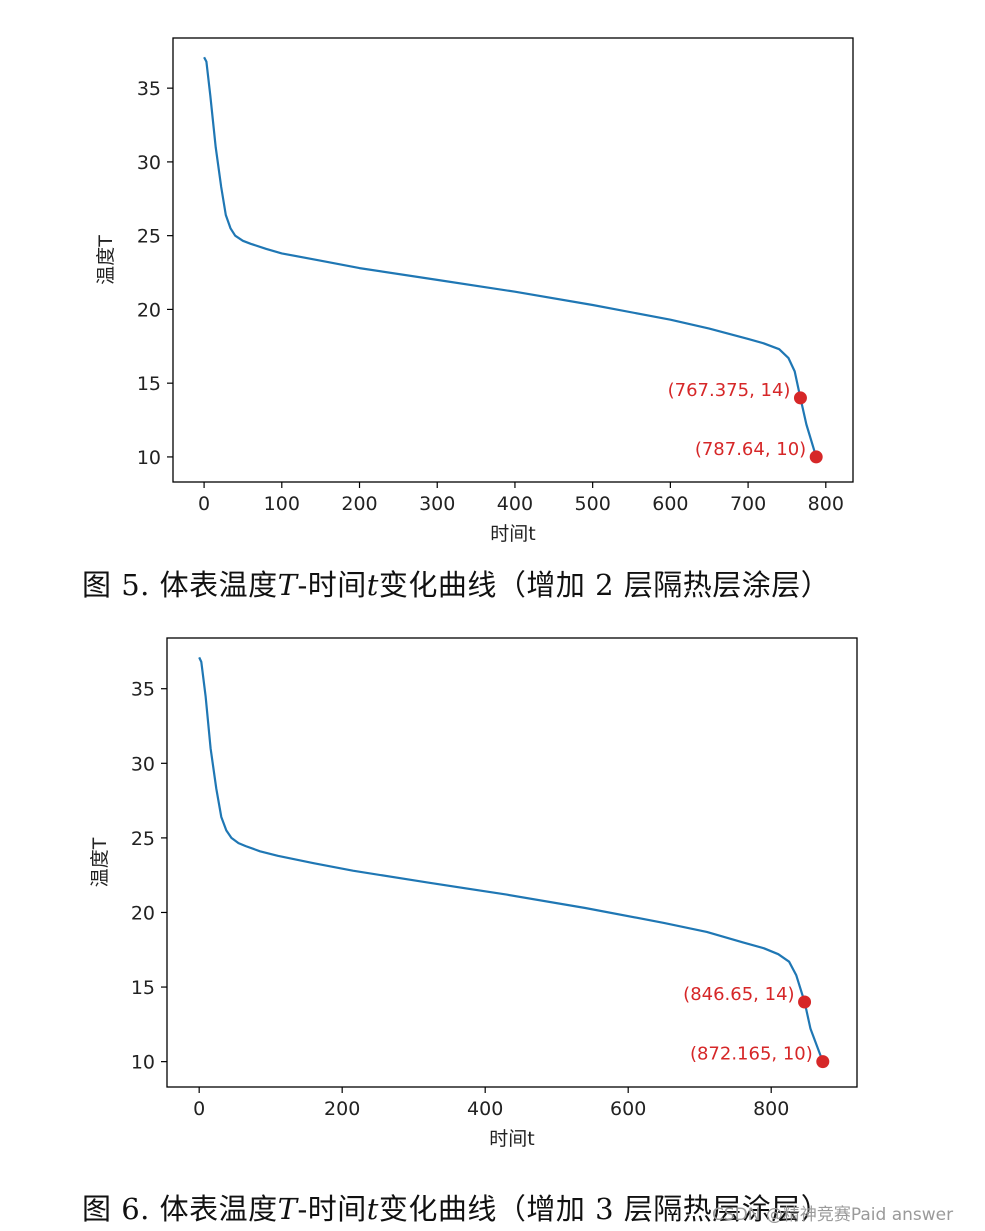  I want to click on x-tick-label: 700, so click(748, 504).